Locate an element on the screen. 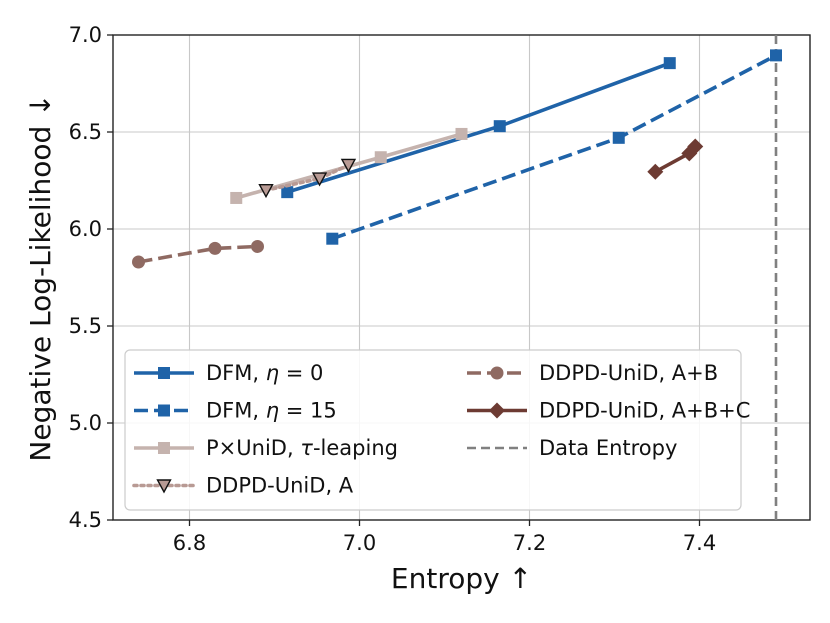  x-tick-label: 7.2 is located at coordinates (529, 543).